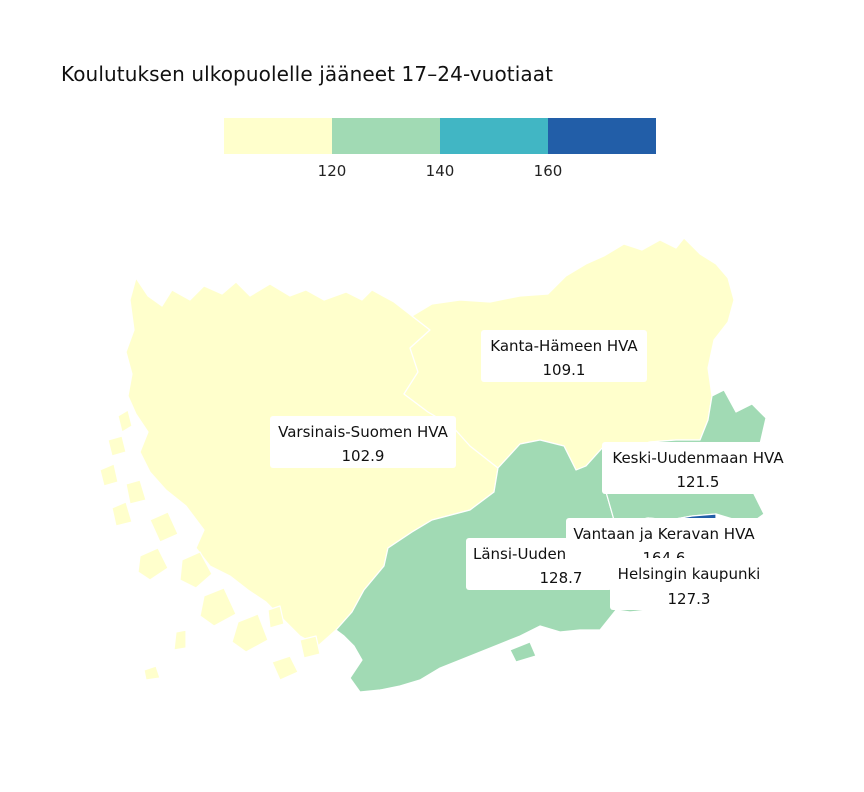 The image size is (864, 792). Describe the element at coordinates (564, 370) in the screenshot. I see `region-value-kanta-hame: 109.1` at that location.